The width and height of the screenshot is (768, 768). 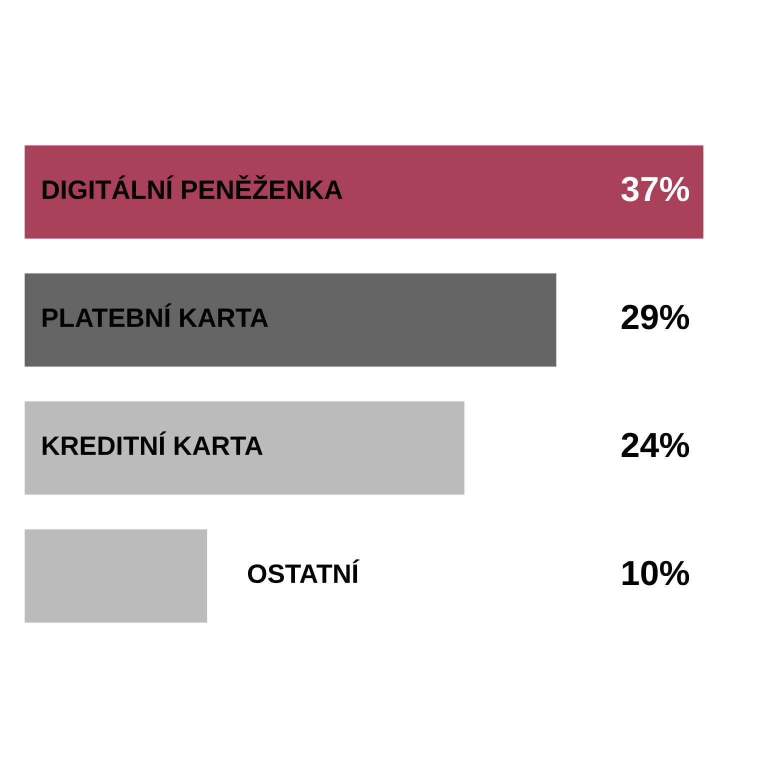 I want to click on data-label: 37%, so click(x=655, y=189).